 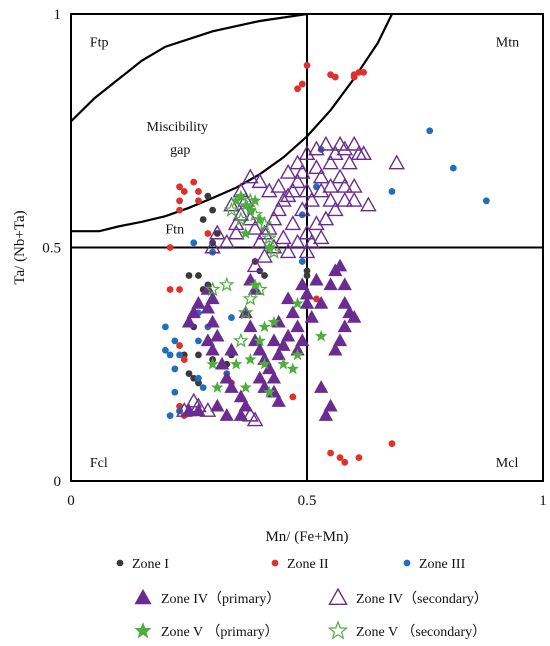 I want to click on annotation-label: Miscibility, so click(x=177, y=127).